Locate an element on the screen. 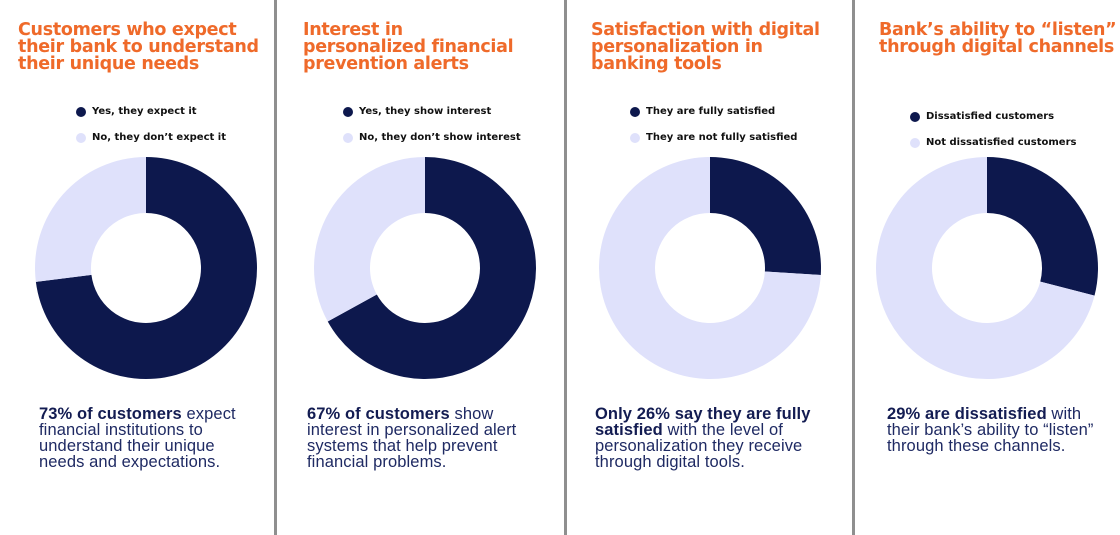  legend-item-dissatisfied: Dissatisfied customers is located at coordinates (993, 116).